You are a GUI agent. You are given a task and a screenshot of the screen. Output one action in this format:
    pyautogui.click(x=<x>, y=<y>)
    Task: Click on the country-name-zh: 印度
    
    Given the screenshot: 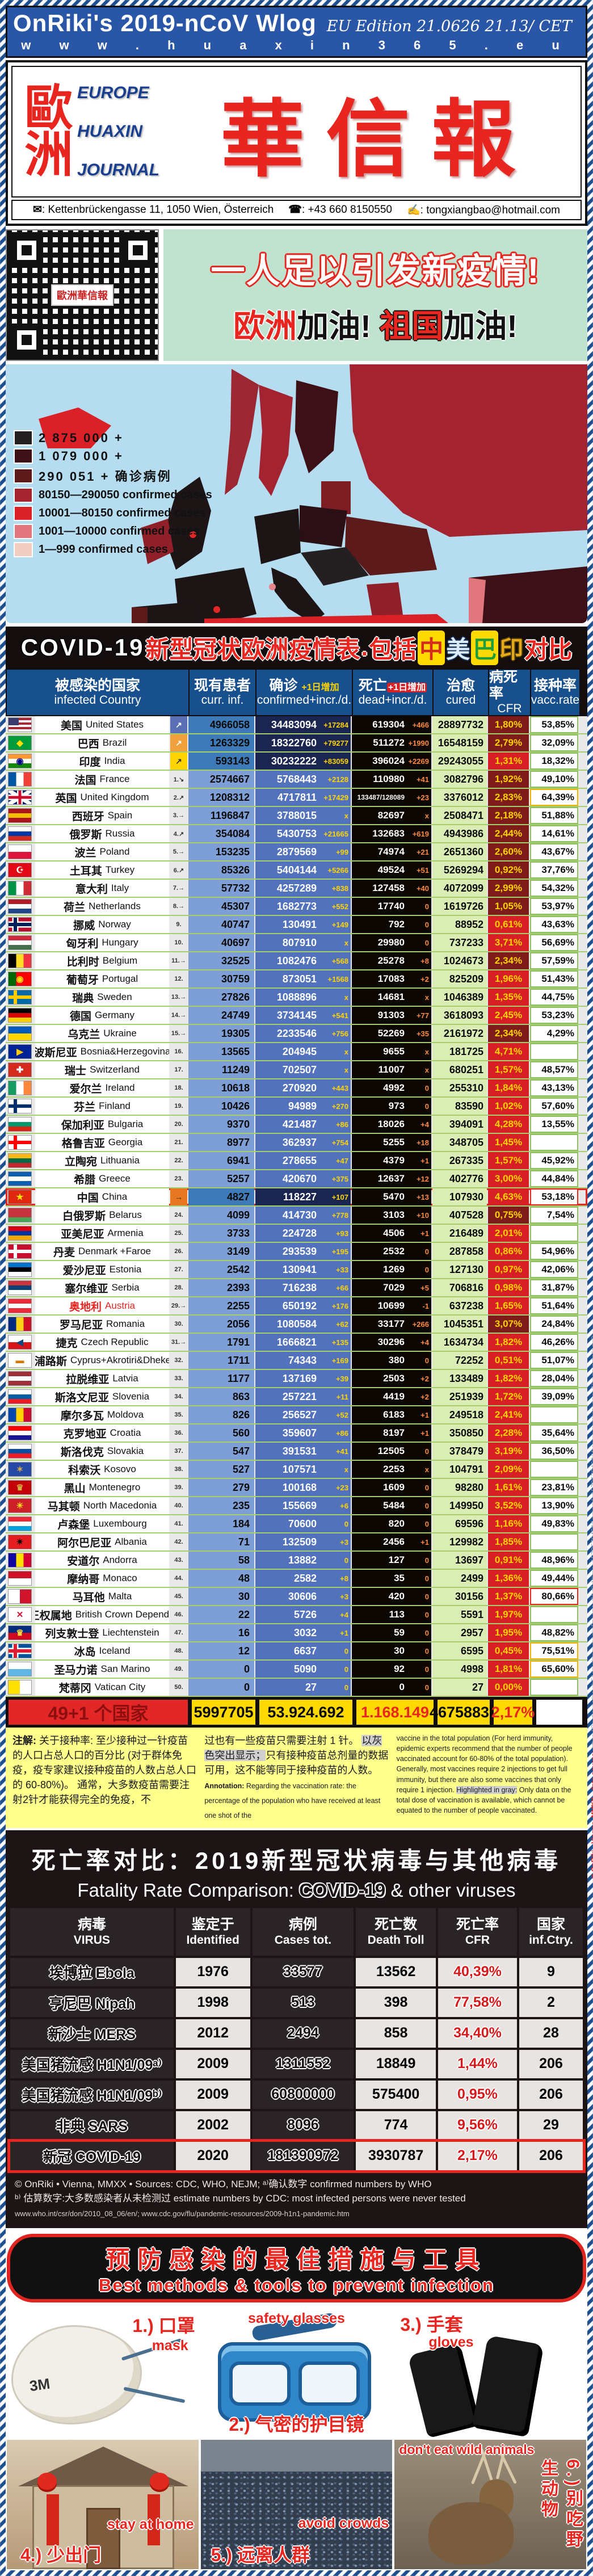 What is the action you would take?
    pyautogui.click(x=90, y=762)
    